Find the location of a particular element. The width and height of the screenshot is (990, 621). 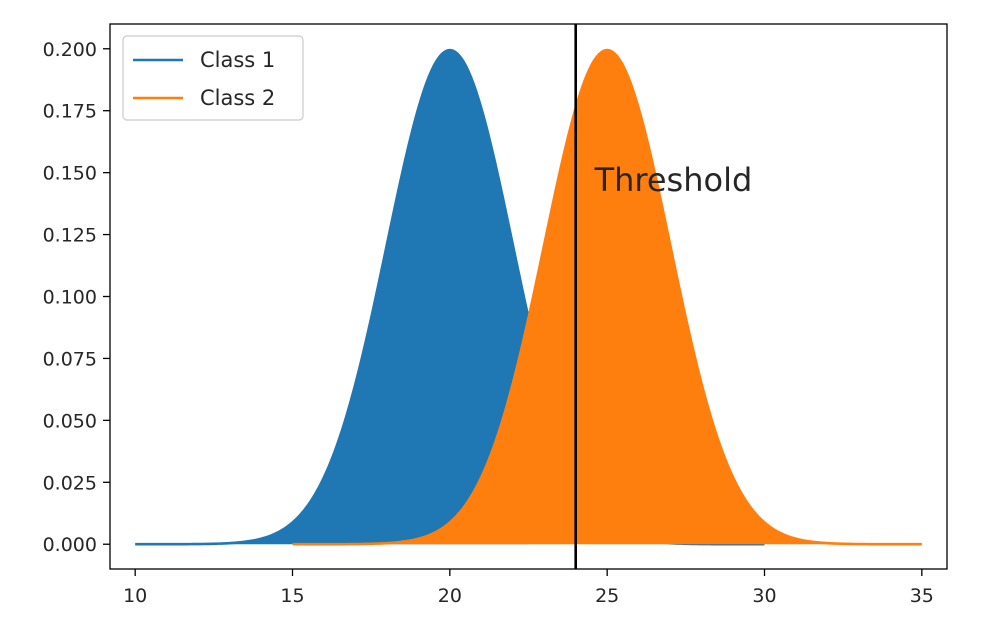

x-tick-label-25: 25 is located at coordinates (607, 596).